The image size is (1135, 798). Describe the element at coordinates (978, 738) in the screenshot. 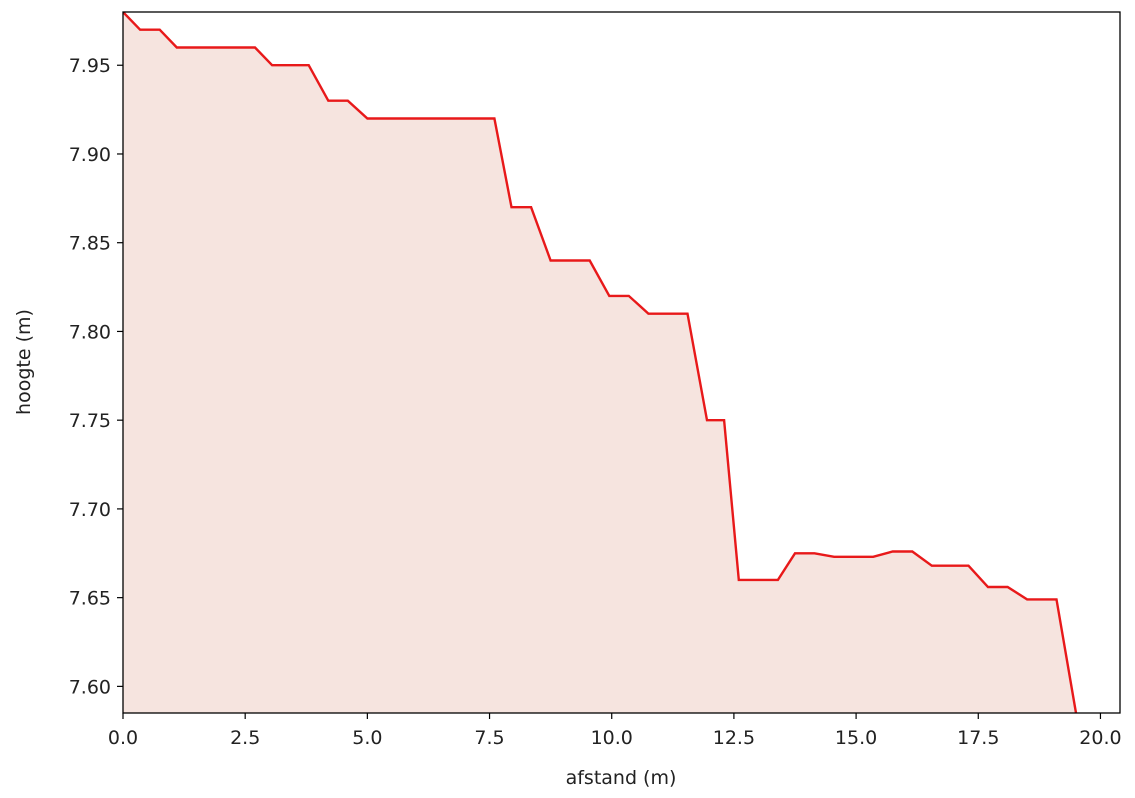

I see `x-tick-label: 17.5` at that location.